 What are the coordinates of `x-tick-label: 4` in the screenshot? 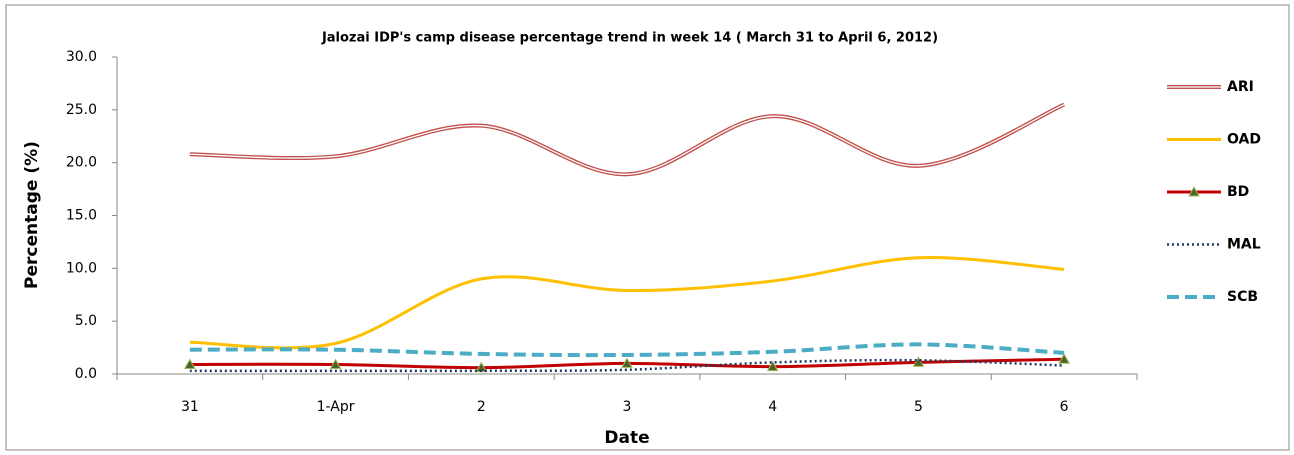 It's located at (772, 407).